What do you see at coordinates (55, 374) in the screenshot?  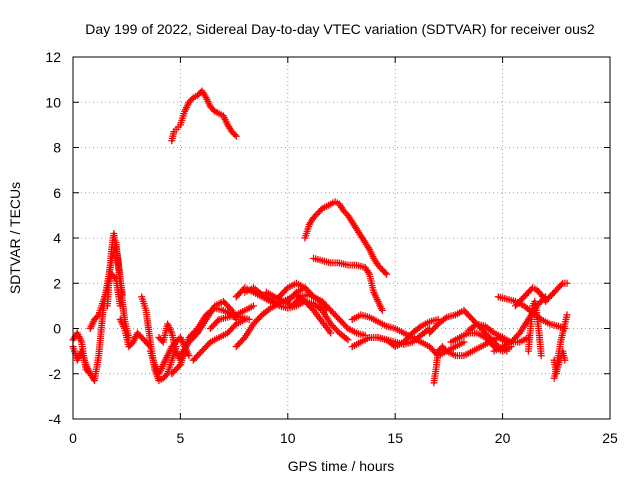 I see `y-tick-label: -2` at bounding box center [55, 374].